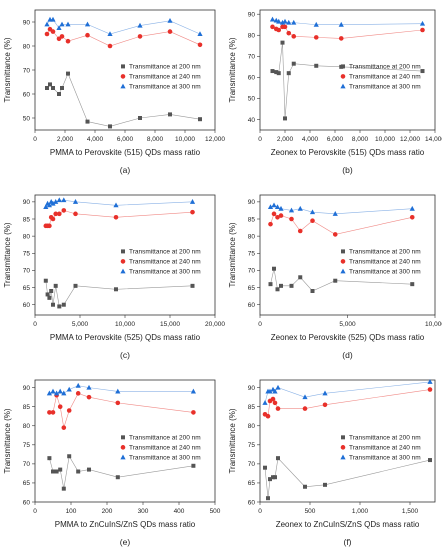 The width and height of the screenshot is (442, 555). What do you see at coordinates (185, 139) in the screenshot?
I see `x-tick-label: 10,000` at bounding box center [185, 139].